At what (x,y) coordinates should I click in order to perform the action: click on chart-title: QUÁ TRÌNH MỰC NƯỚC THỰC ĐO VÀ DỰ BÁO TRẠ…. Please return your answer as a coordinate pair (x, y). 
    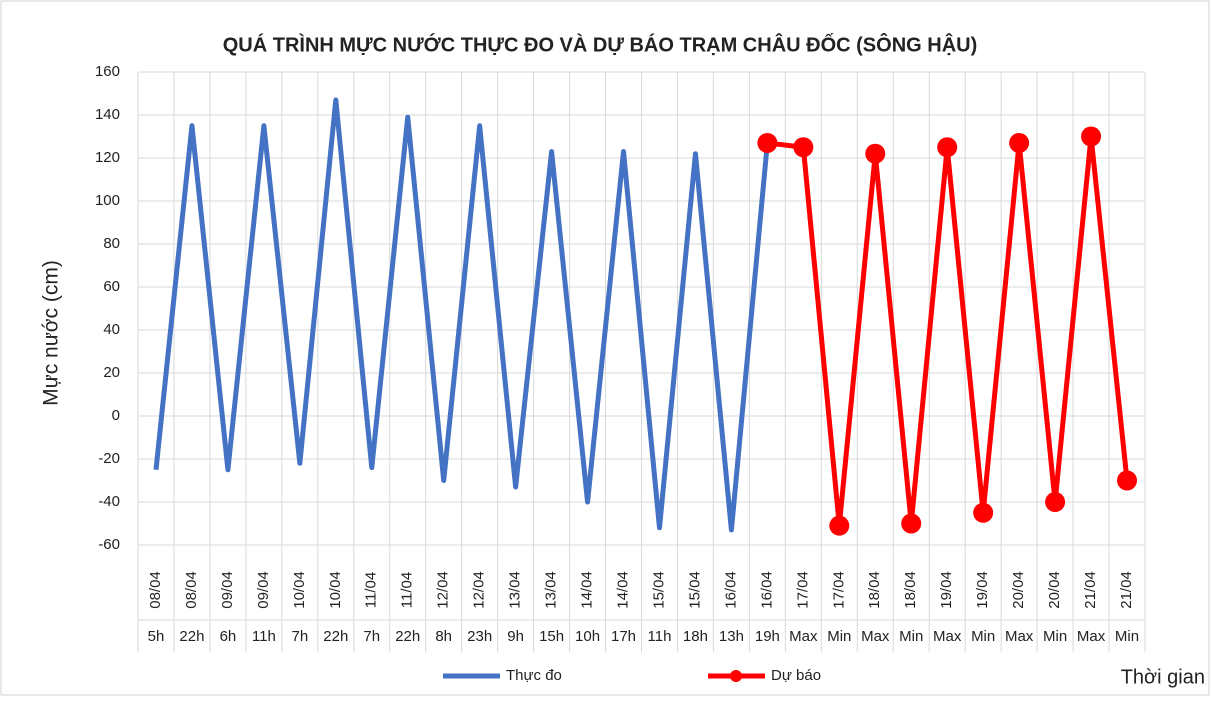
    Looking at the image, I should click on (600, 44).